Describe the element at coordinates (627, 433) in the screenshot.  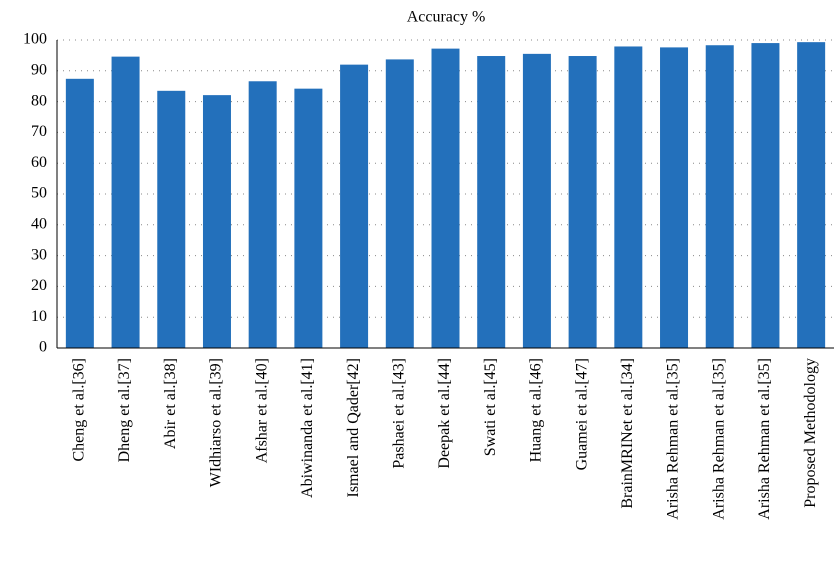
I see `x-tick-label: BrainMRINet et al.[34]` at that location.